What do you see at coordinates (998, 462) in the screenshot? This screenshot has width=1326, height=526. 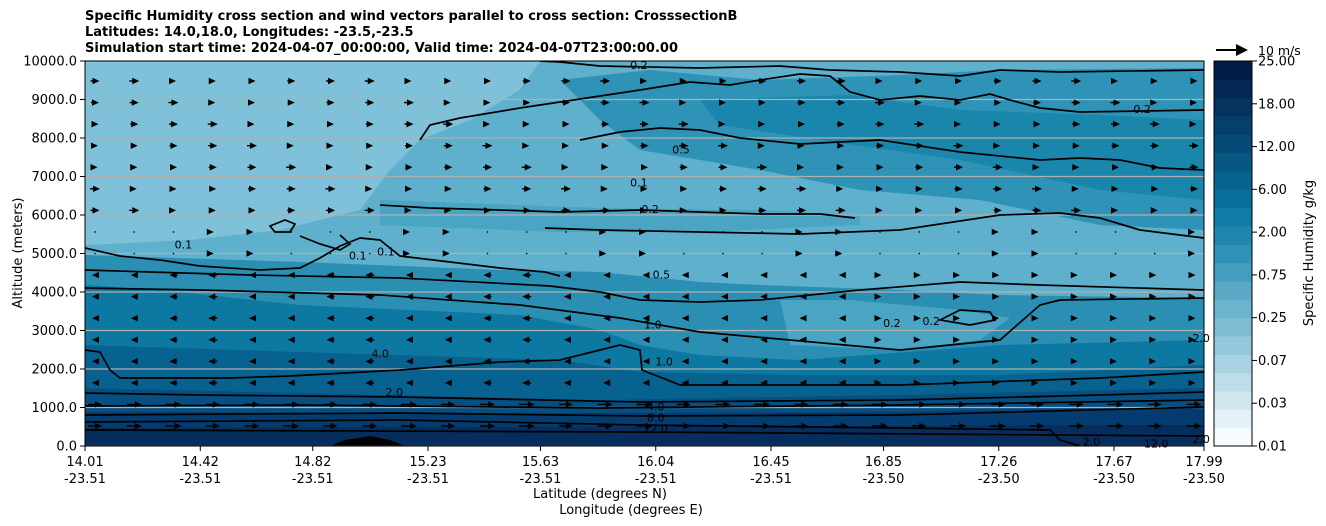 I see `x-tick-label-latitude: 17.26` at bounding box center [998, 462].